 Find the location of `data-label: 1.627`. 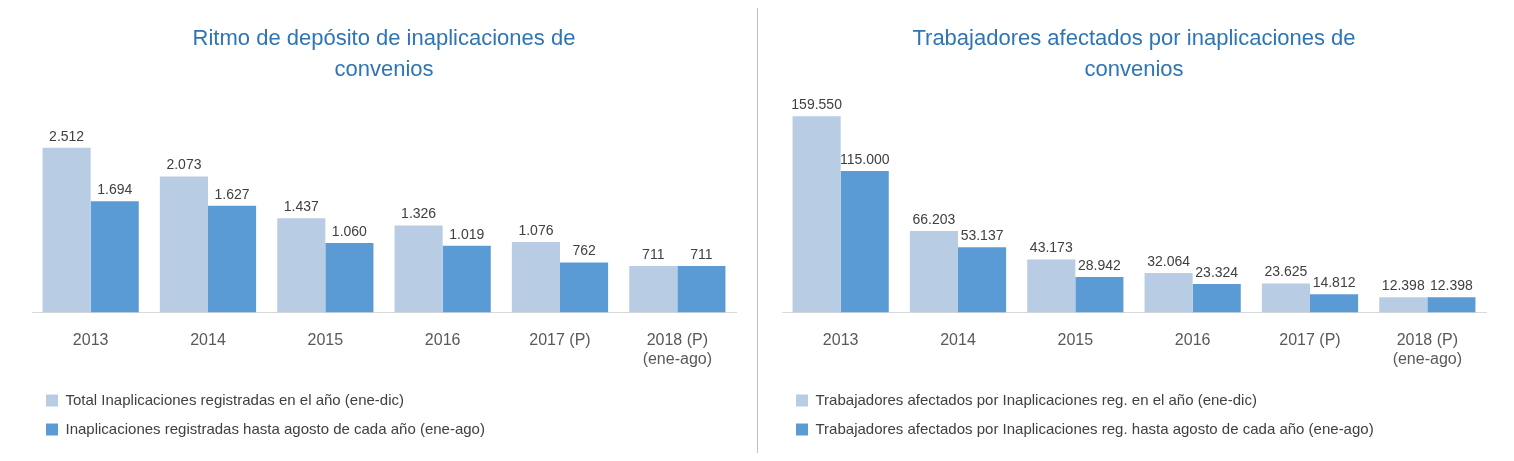

data-label: 1.627 is located at coordinates (232, 193).